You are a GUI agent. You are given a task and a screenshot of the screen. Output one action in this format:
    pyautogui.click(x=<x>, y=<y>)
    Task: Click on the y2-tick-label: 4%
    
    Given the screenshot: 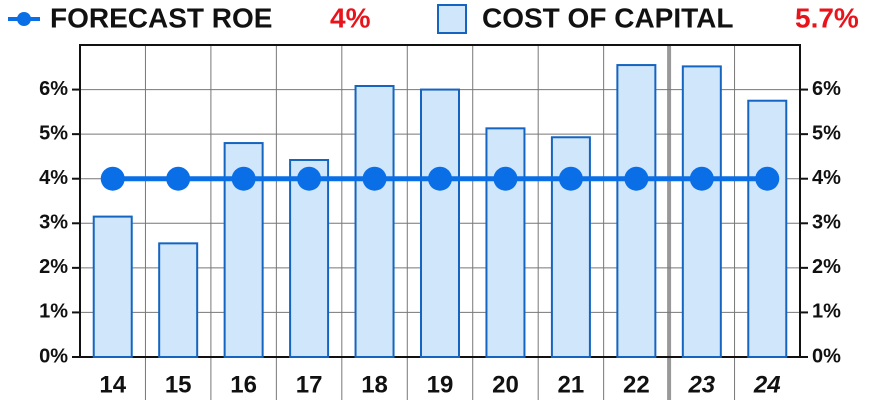 What is the action you would take?
    pyautogui.click(x=826, y=178)
    